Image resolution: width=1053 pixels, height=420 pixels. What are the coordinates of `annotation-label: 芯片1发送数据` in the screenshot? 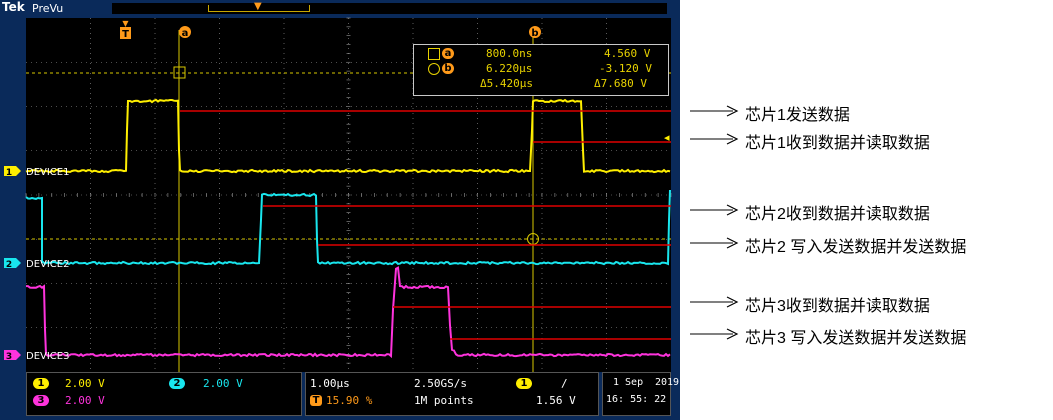 It's located at (797, 113).